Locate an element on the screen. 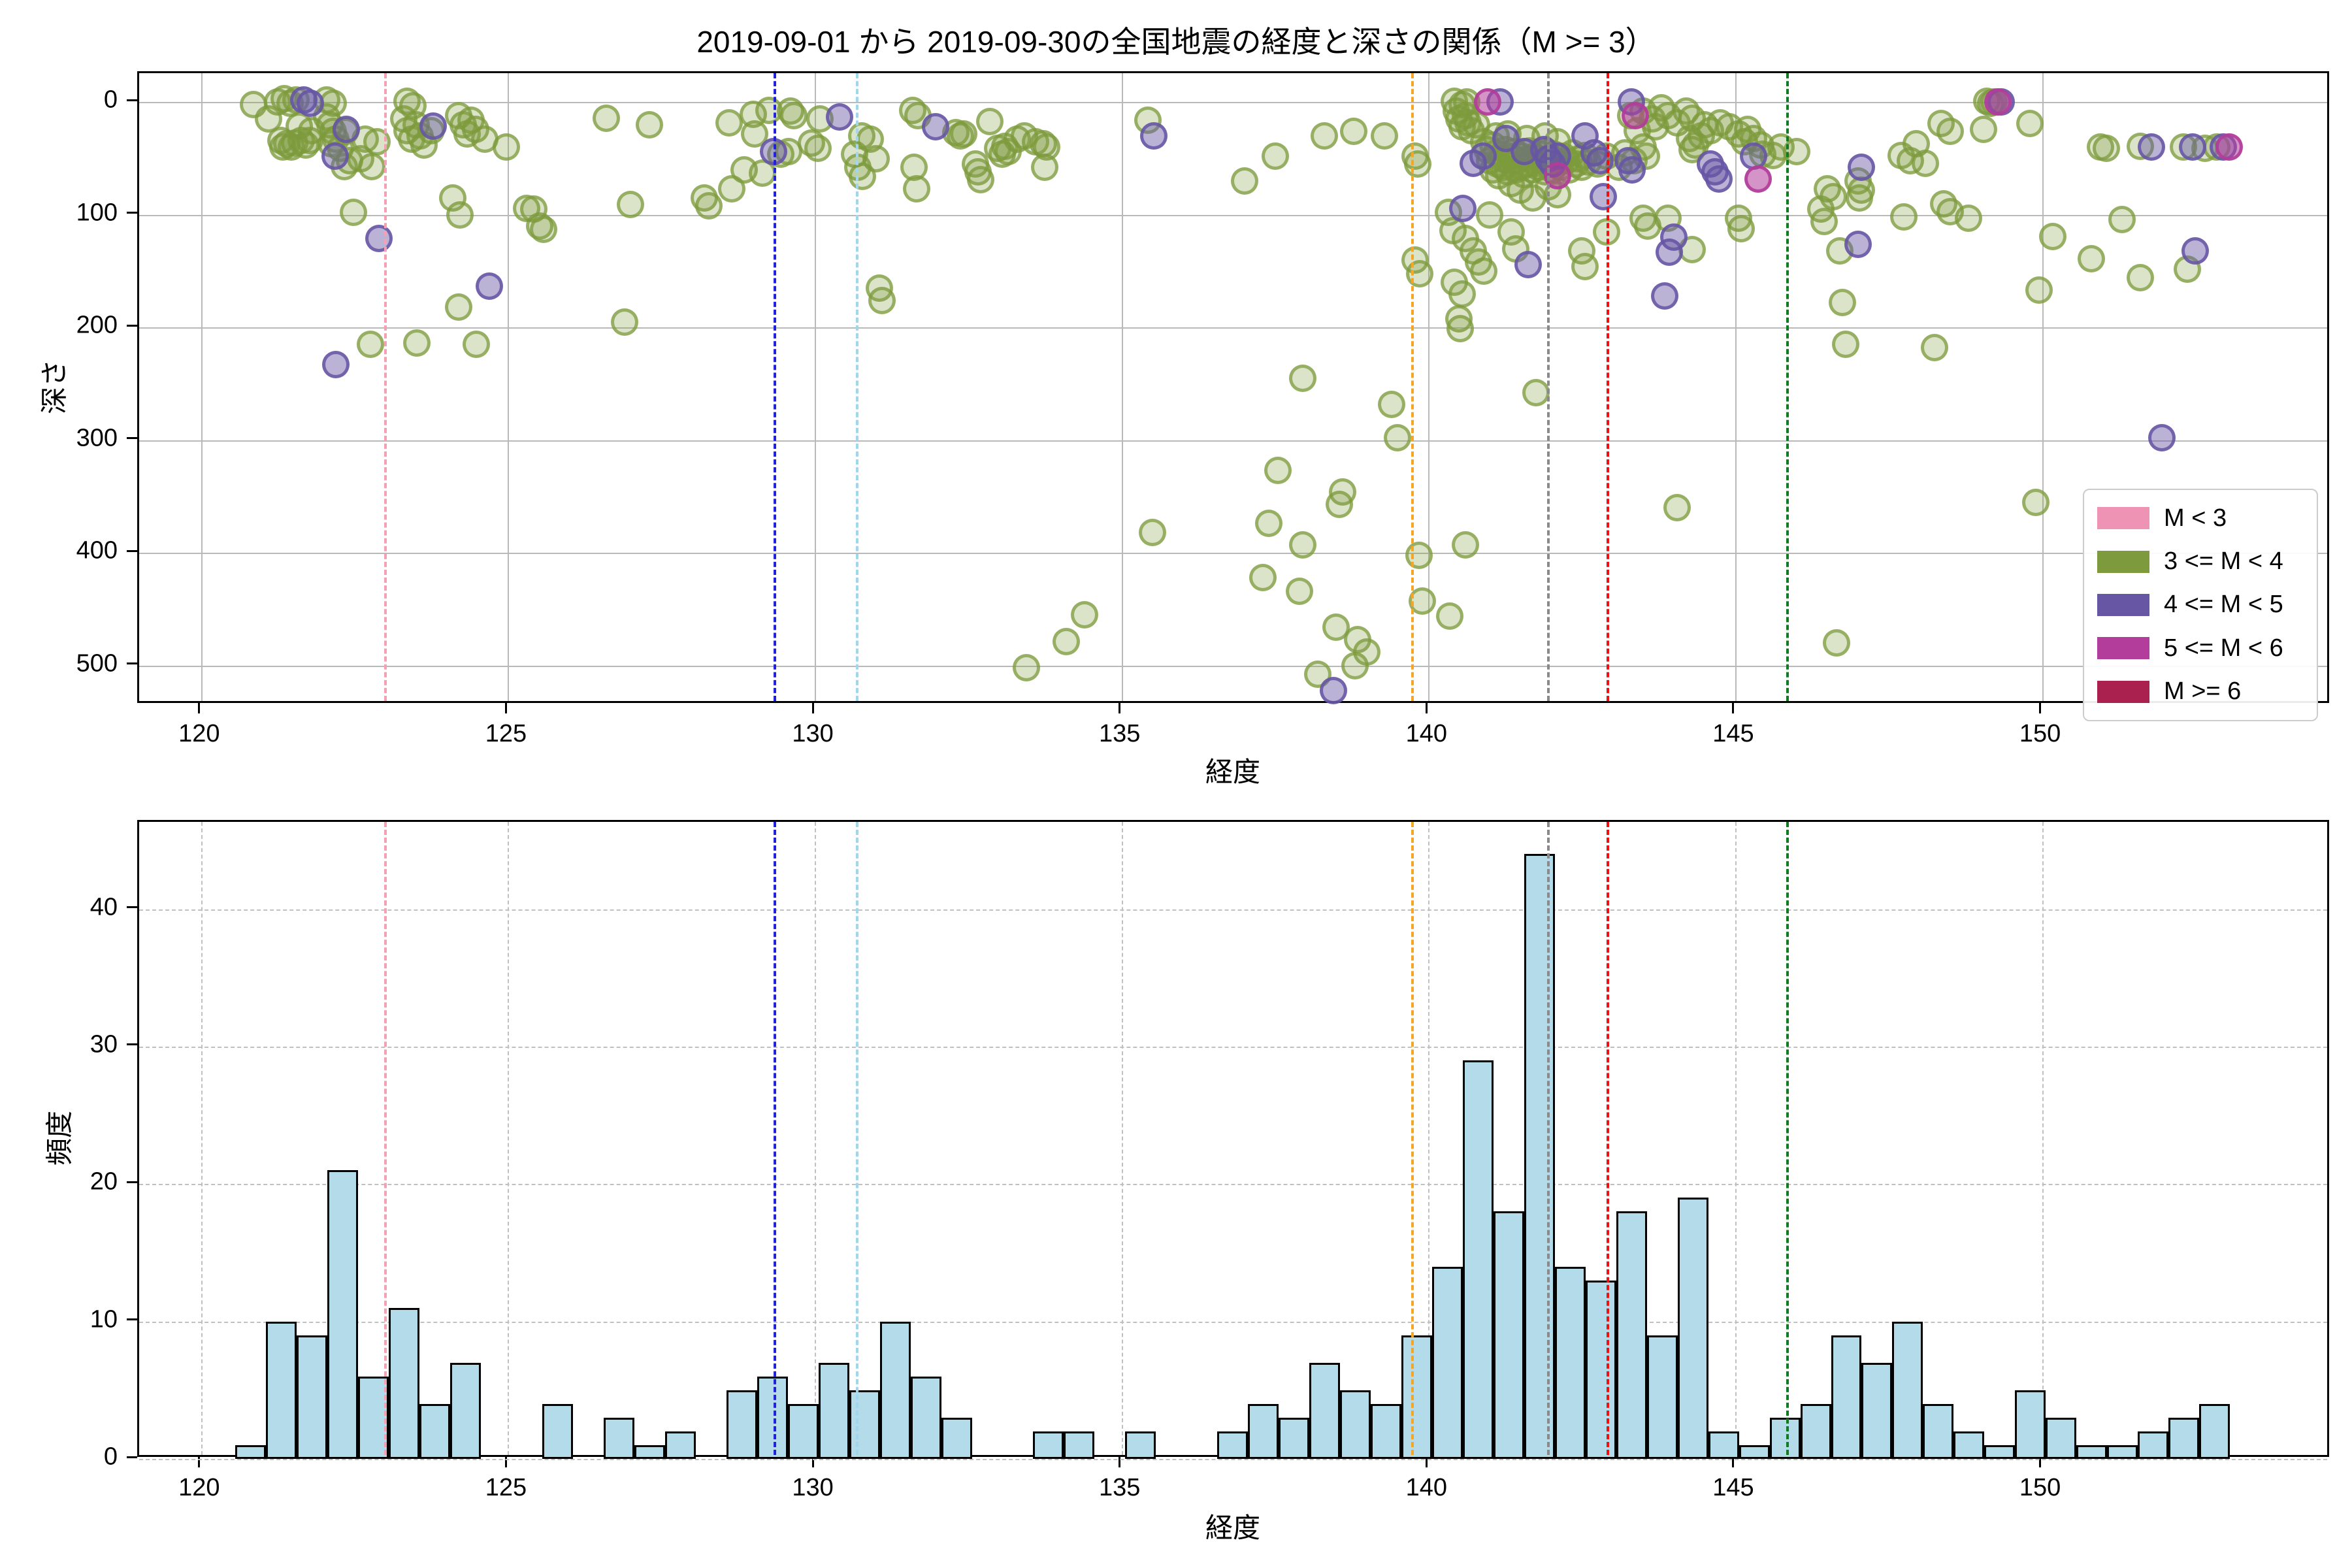 Image resolution: width=2352 pixels, height=1568 pixels. legend-label: 5 <= M < 6 is located at coordinates (2223, 648).